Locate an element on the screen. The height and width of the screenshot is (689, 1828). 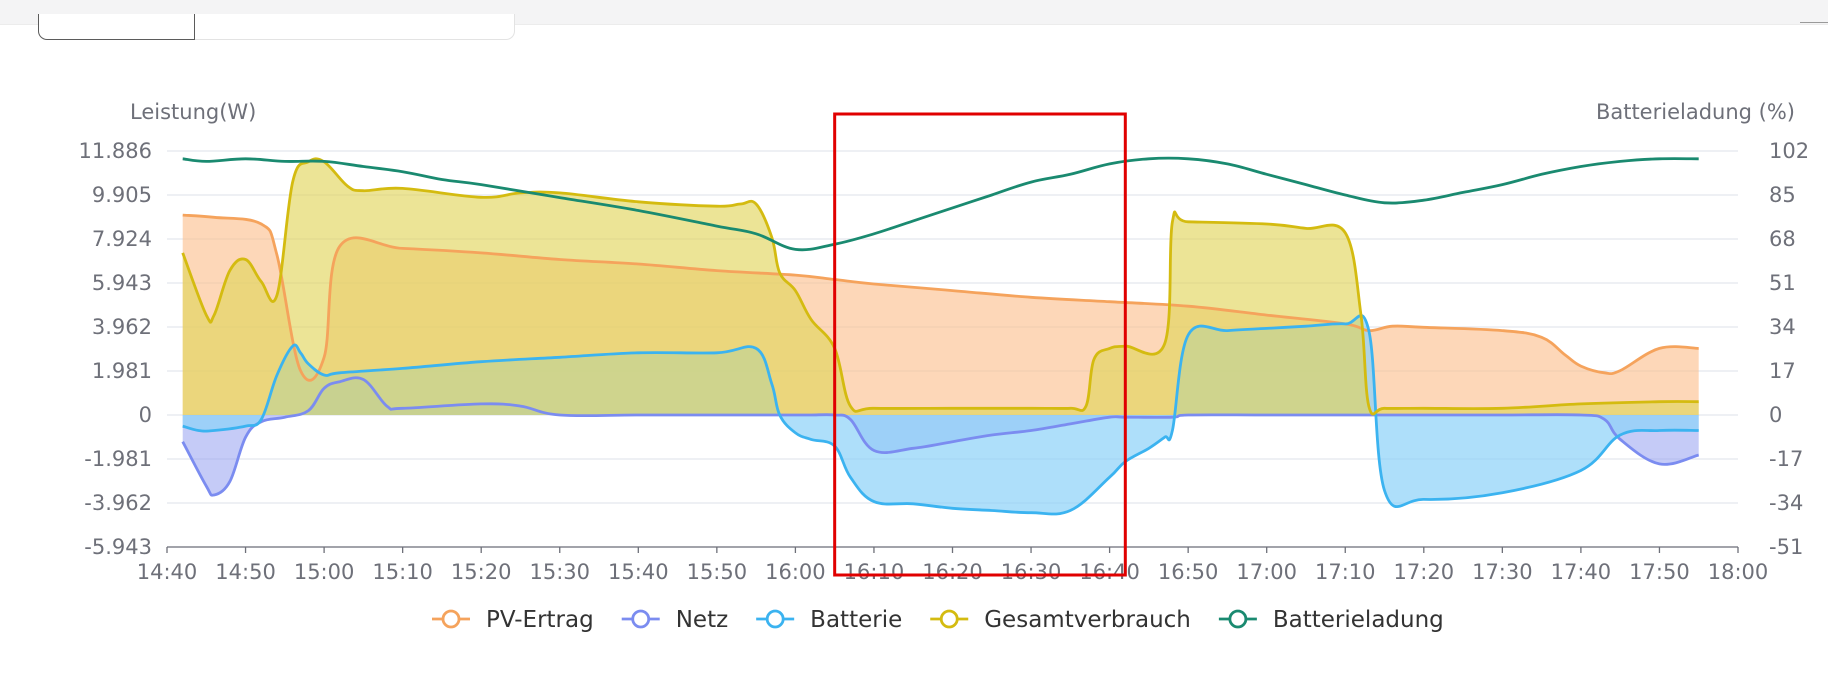
legend-item-pv-ertrag: PV-Ertrag is located at coordinates (513, 620).